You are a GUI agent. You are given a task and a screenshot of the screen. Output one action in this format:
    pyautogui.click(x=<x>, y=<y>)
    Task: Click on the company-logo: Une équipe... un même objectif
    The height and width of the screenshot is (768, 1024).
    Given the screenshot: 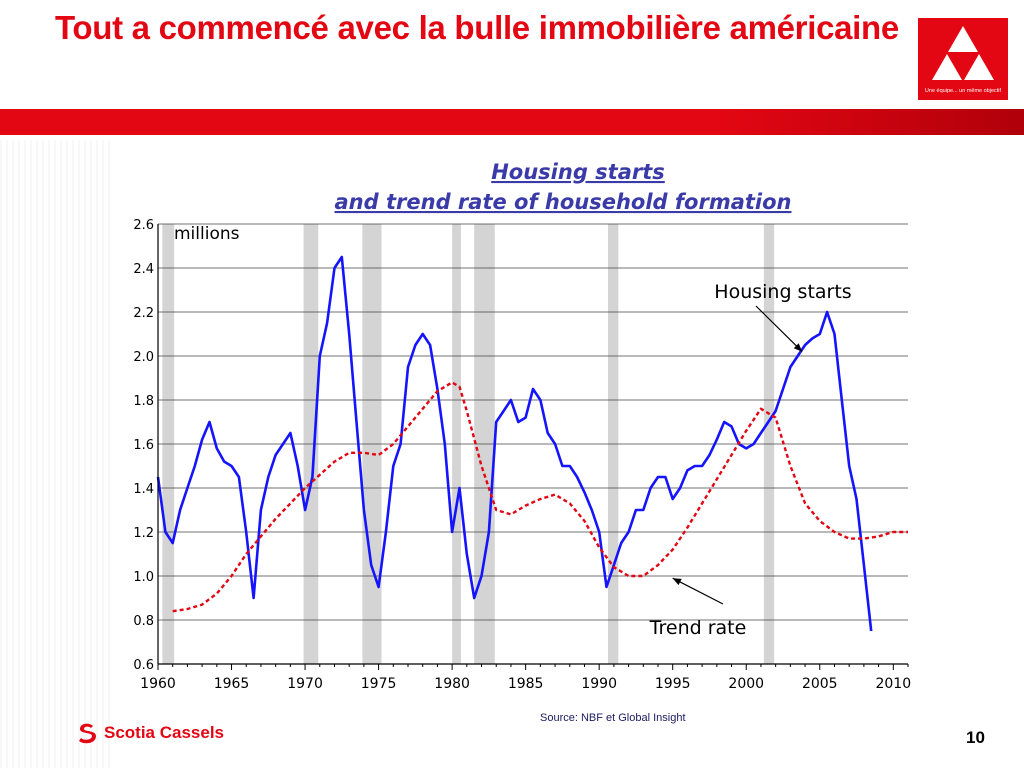 What is the action you would take?
    pyautogui.click(x=963, y=59)
    